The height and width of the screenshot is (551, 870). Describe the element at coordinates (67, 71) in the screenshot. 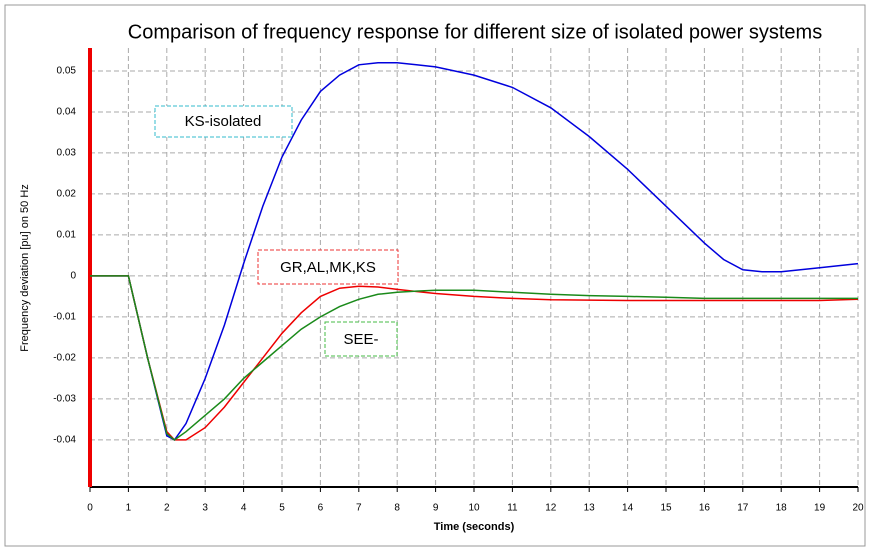

I see `y-tick-label: 0.05` at that location.